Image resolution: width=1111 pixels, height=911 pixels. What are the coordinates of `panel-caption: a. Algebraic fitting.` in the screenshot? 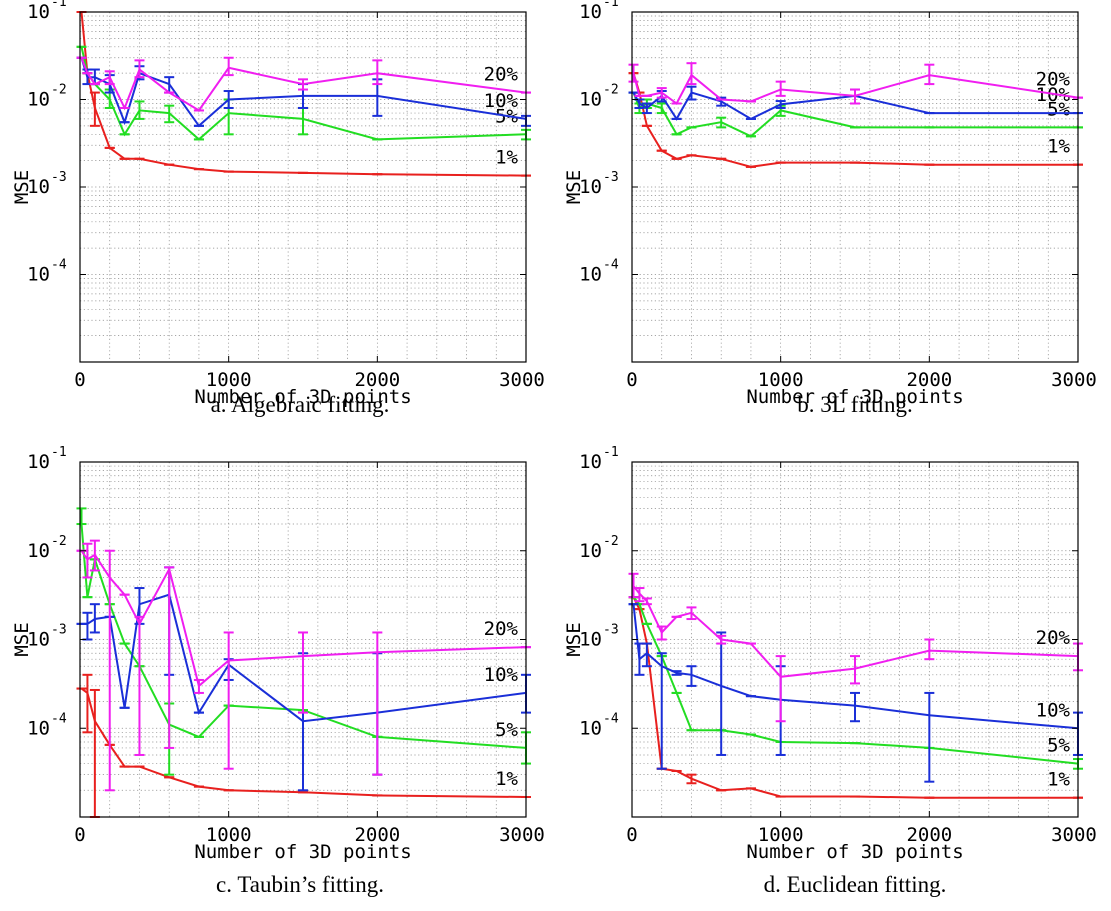 It's located at (300, 404).